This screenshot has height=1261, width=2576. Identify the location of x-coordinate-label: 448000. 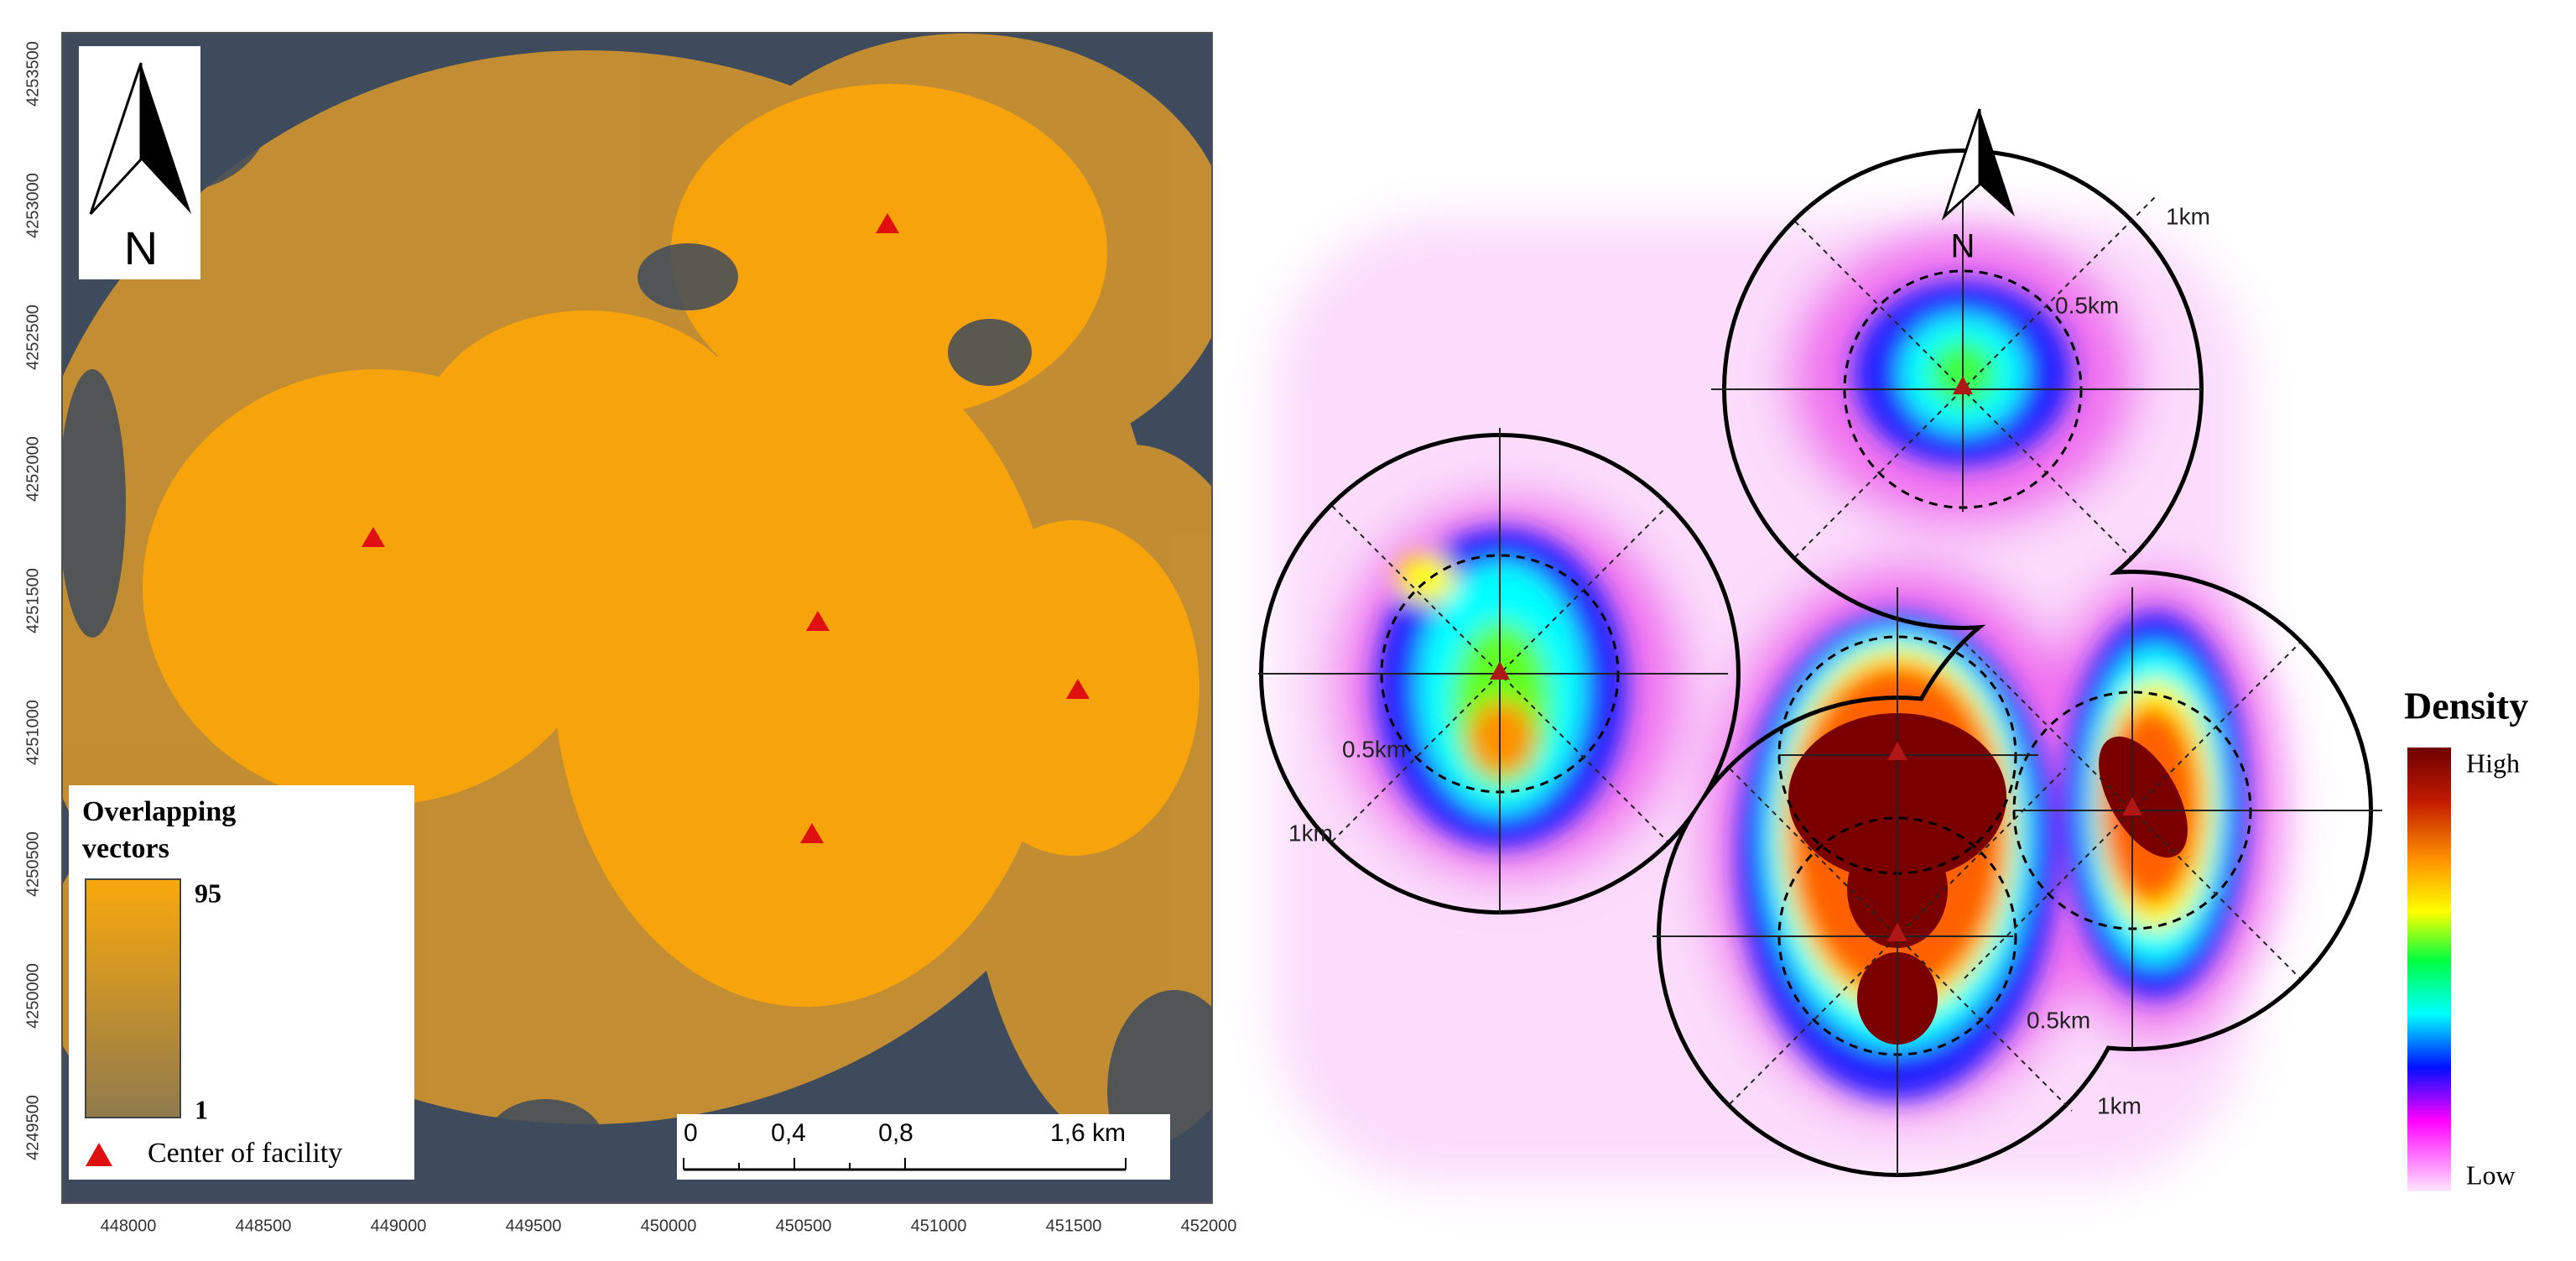
(129, 1226).